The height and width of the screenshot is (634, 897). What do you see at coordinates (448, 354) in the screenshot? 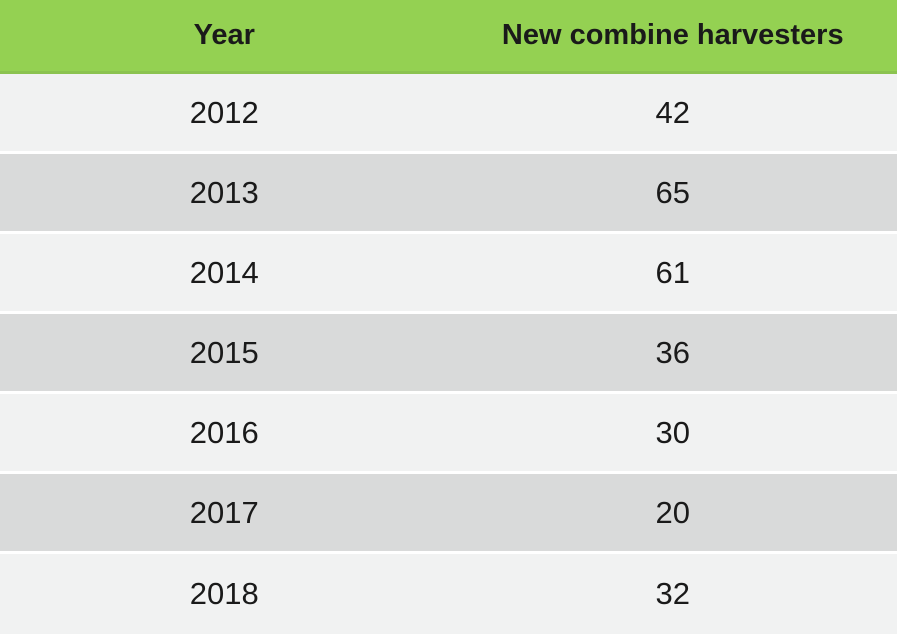
I see `table-row: 2015 36` at bounding box center [448, 354].